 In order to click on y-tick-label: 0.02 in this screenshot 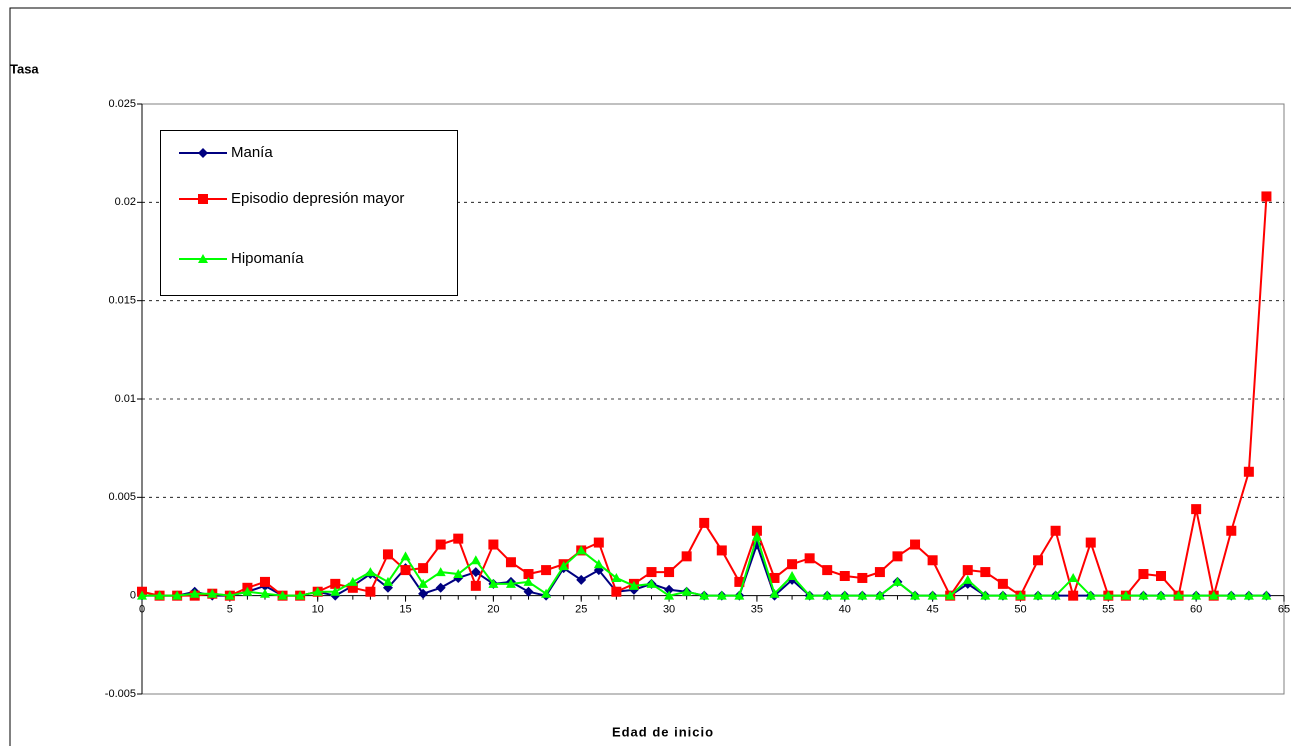, I will do `click(125, 202)`.